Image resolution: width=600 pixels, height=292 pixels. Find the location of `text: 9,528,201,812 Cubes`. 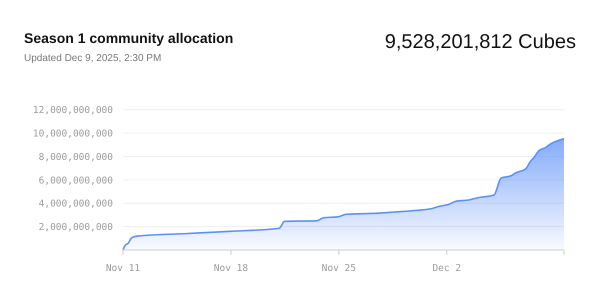

text: 9,528,201,812 Cubes is located at coordinates (480, 42).